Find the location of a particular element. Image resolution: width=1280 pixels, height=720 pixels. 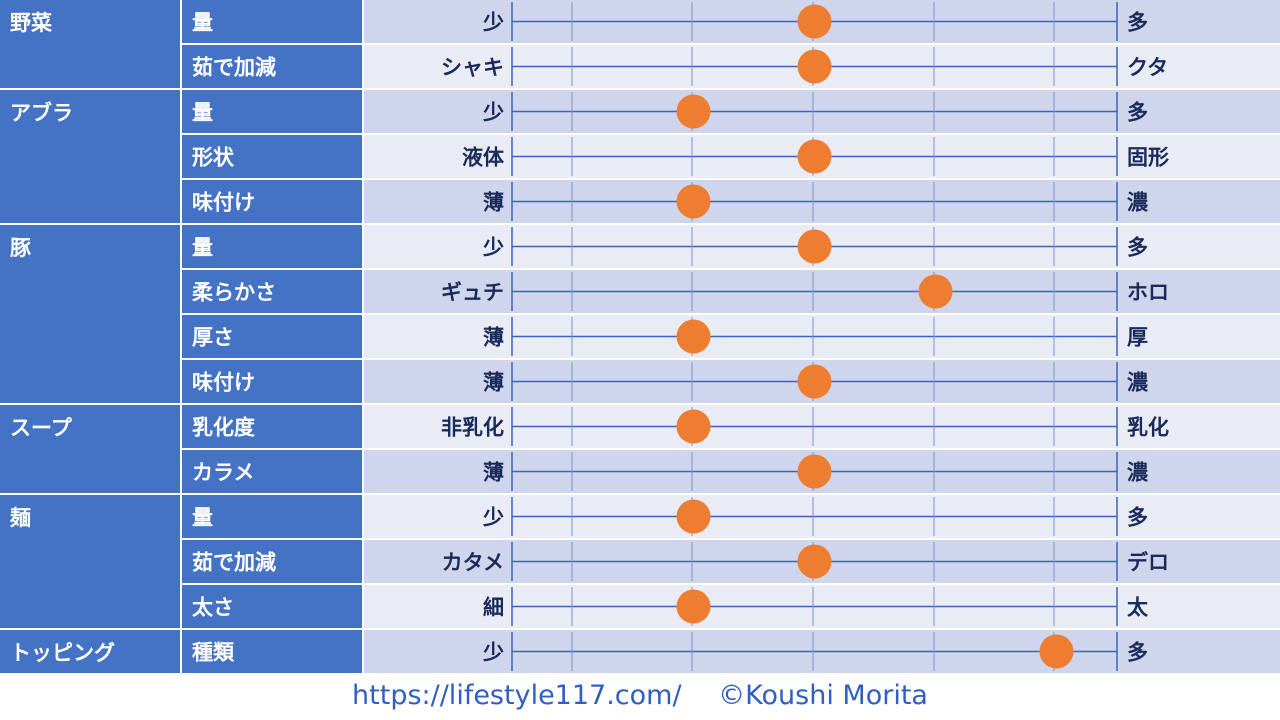

scale-right-label: ホロ is located at coordinates (1148, 293).